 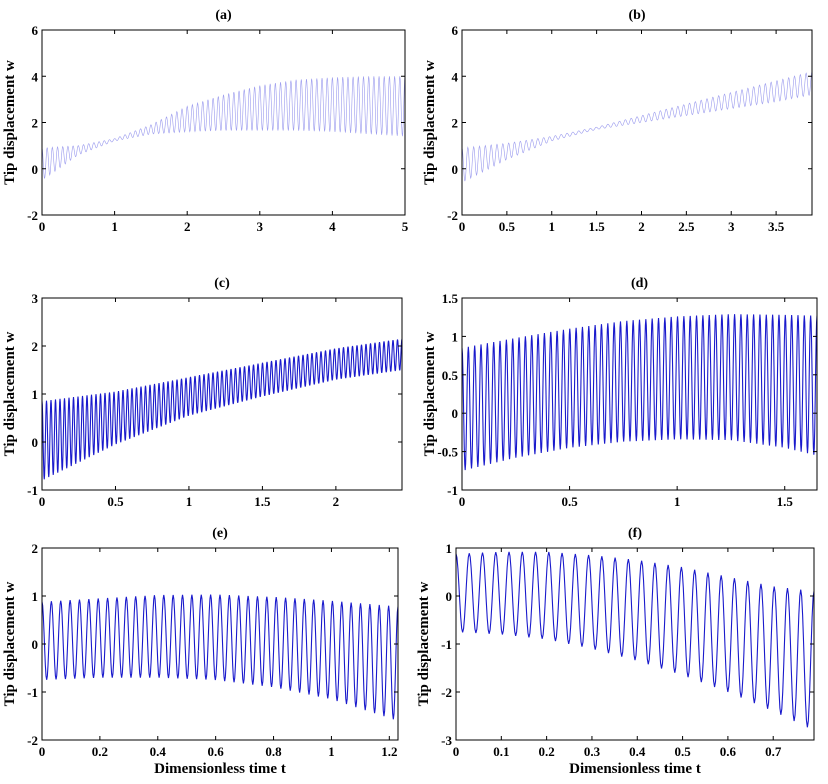 What do you see at coordinates (639, 283) in the screenshot?
I see `subplot-title: (d)` at bounding box center [639, 283].